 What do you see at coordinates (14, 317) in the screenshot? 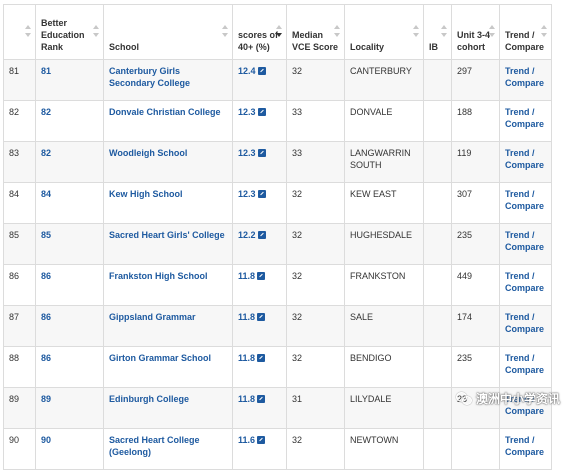
I see `row-number: 87` at bounding box center [14, 317].